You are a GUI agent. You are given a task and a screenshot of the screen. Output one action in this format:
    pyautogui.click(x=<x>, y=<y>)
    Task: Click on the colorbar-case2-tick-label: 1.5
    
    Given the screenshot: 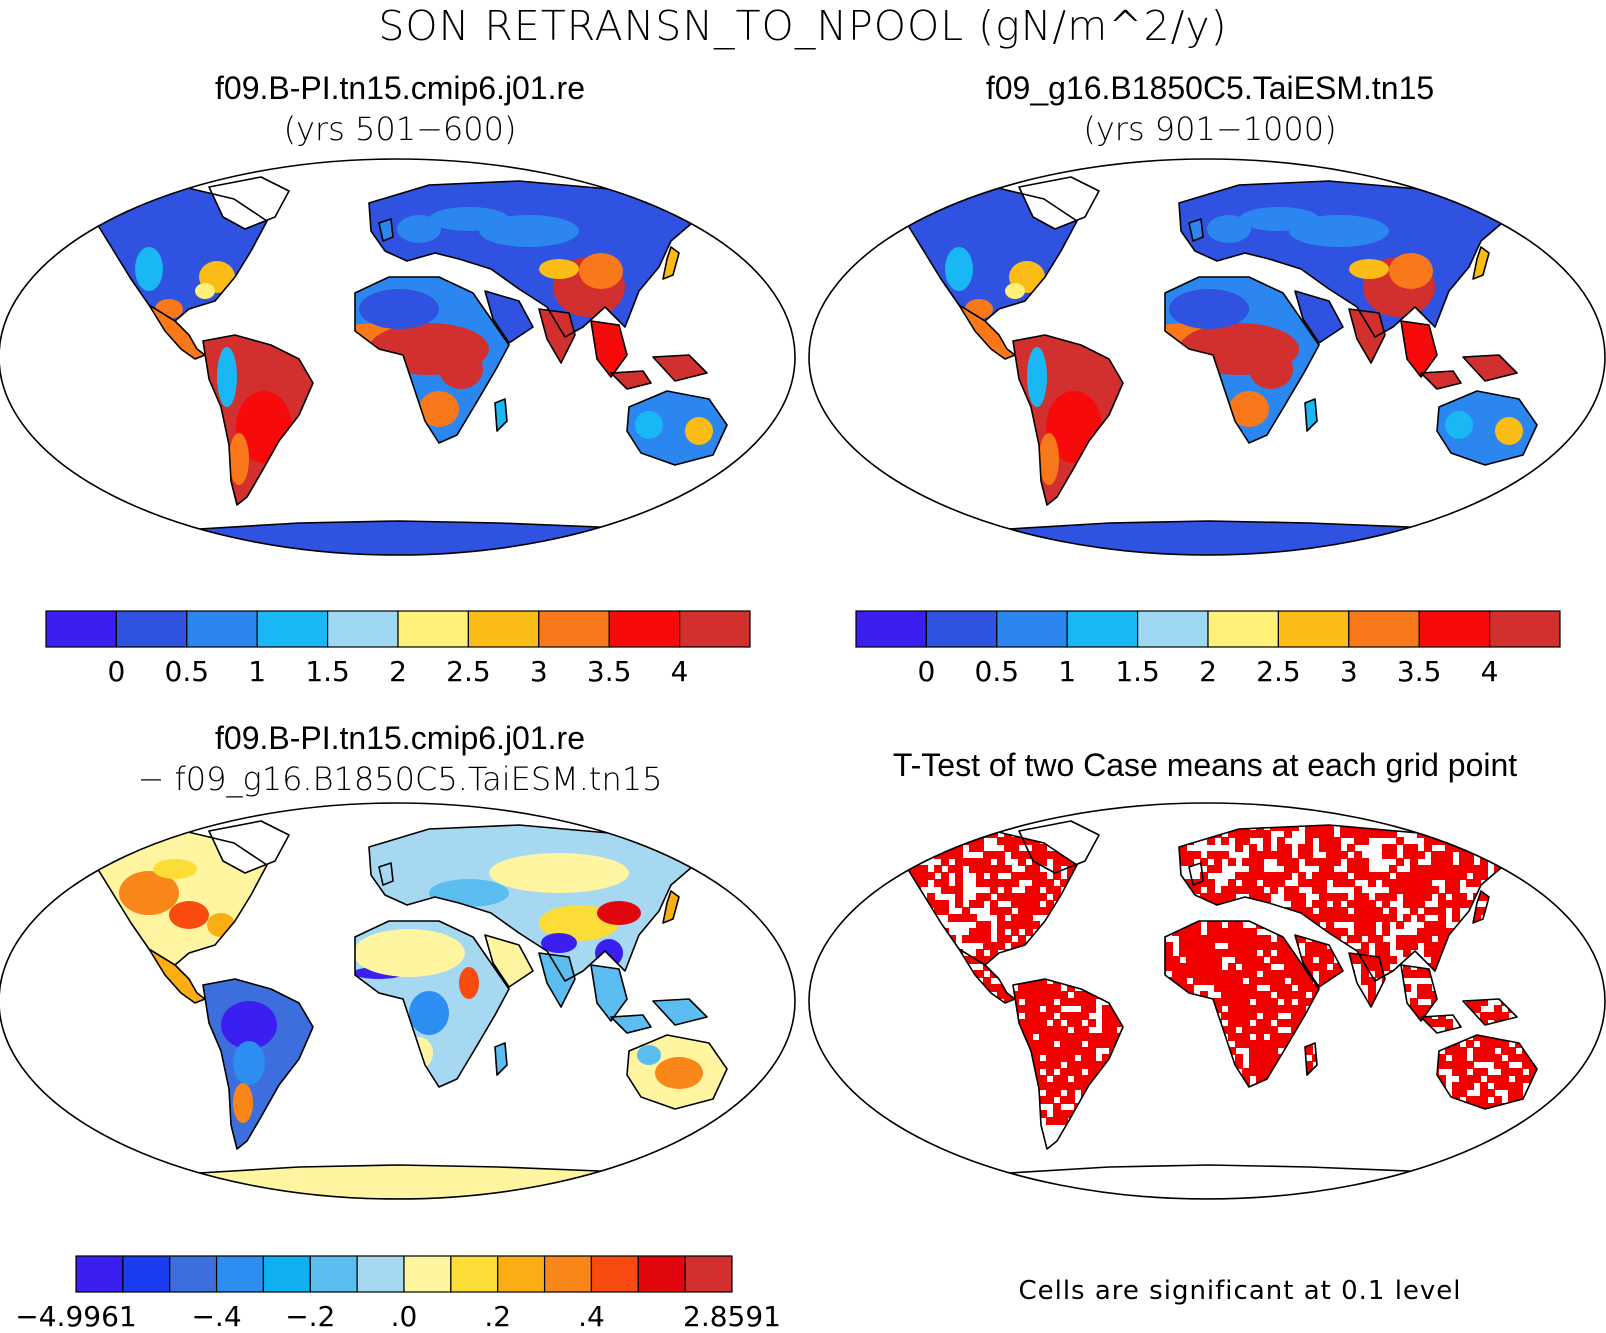 What is the action you would take?
    pyautogui.click(x=1137, y=671)
    